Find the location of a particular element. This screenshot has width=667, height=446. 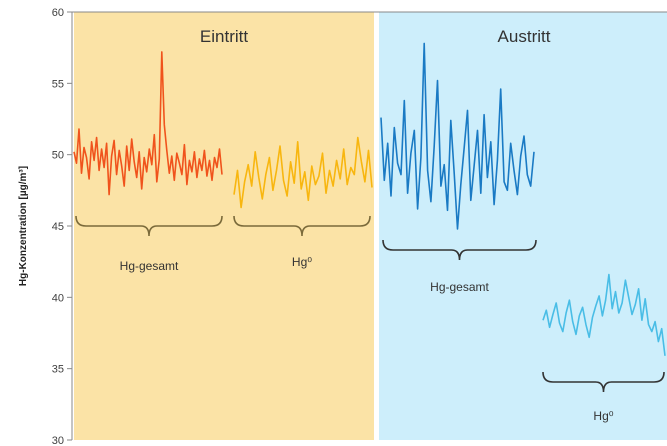

y-tick-label: 45 is located at coordinates (58, 227).